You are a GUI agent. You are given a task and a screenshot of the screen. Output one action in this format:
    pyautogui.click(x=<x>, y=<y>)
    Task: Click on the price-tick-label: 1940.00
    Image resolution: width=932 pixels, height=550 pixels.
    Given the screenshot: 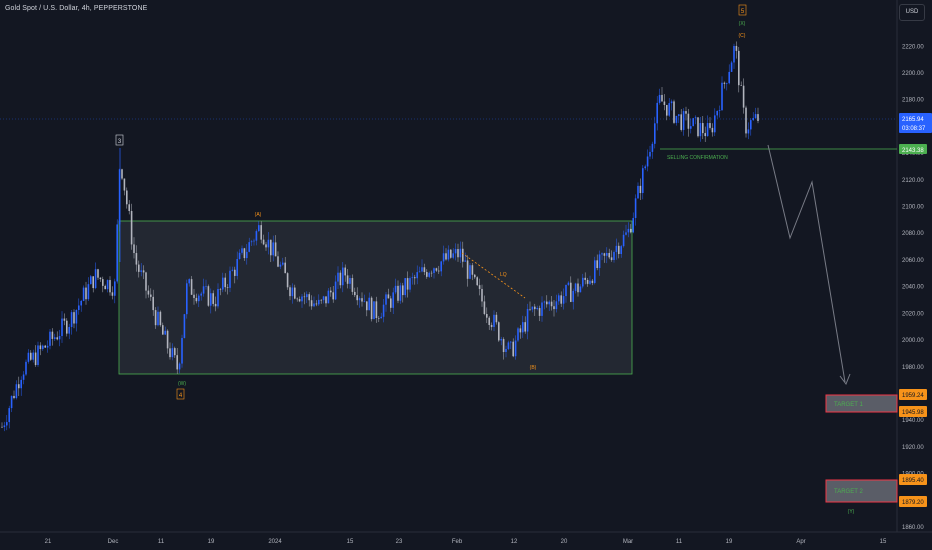 What is the action you would take?
    pyautogui.click(x=913, y=421)
    